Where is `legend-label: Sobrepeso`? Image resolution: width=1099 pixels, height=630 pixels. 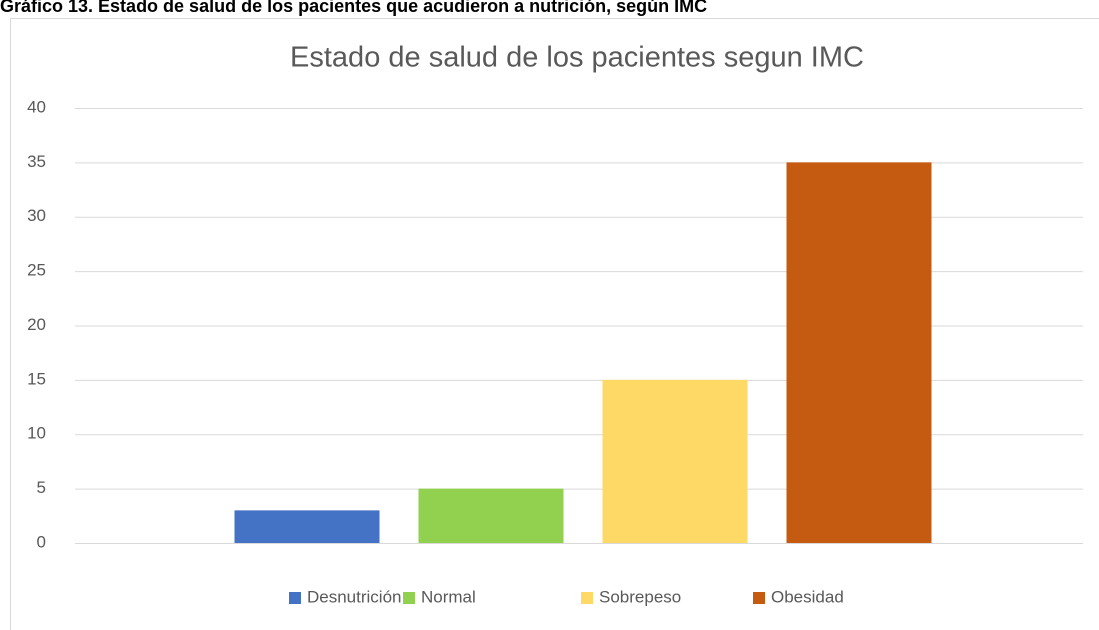
legend-label: Sobrepeso is located at coordinates (640, 596).